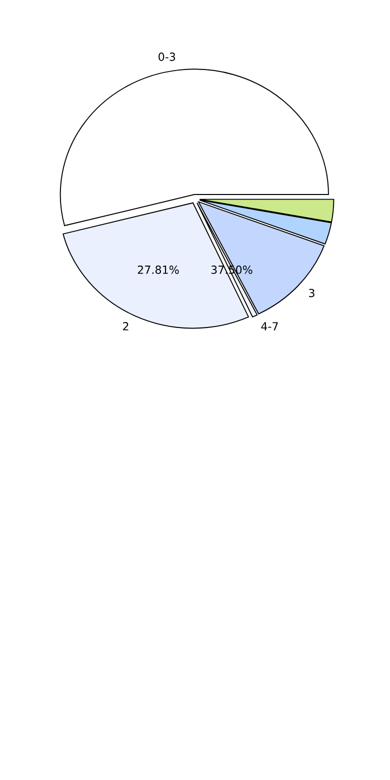 Image resolution: width=390 pixels, height=780 pixels. Describe the element at coordinates (158, 270) in the screenshot. I see `data-label: 27.81%` at that location.